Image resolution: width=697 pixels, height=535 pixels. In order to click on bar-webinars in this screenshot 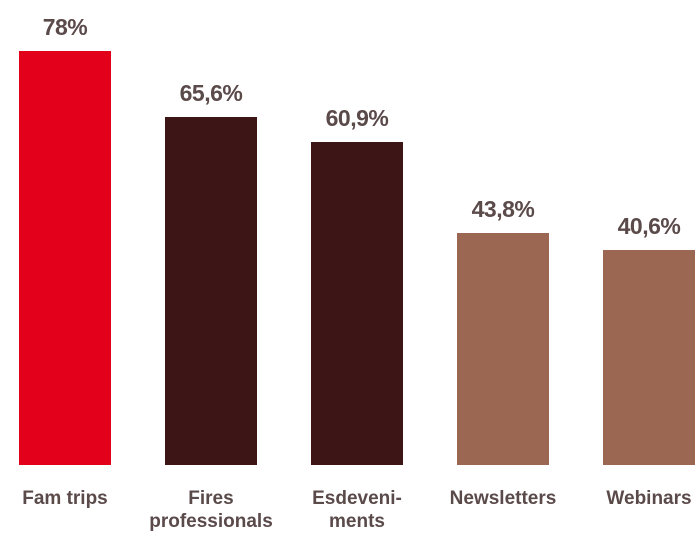, I will do `click(649, 357)`.